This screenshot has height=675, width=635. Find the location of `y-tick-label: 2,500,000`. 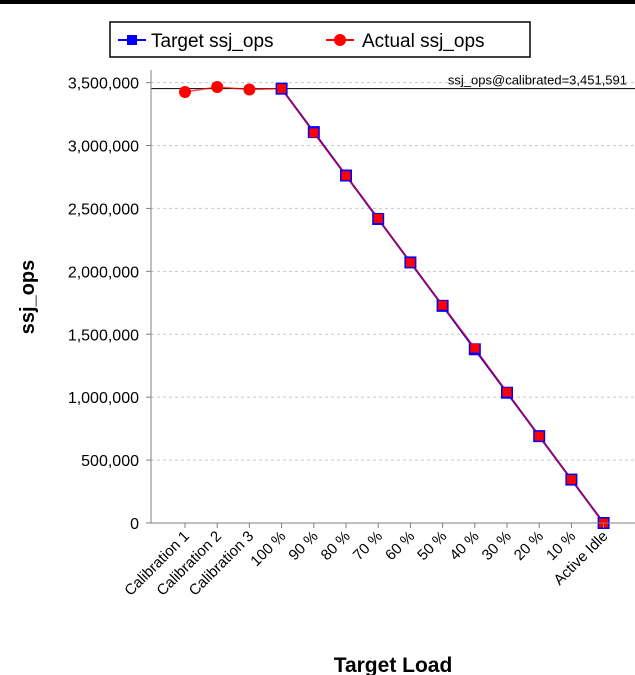

y-tick-label: 2,500,000 is located at coordinates (103, 209).